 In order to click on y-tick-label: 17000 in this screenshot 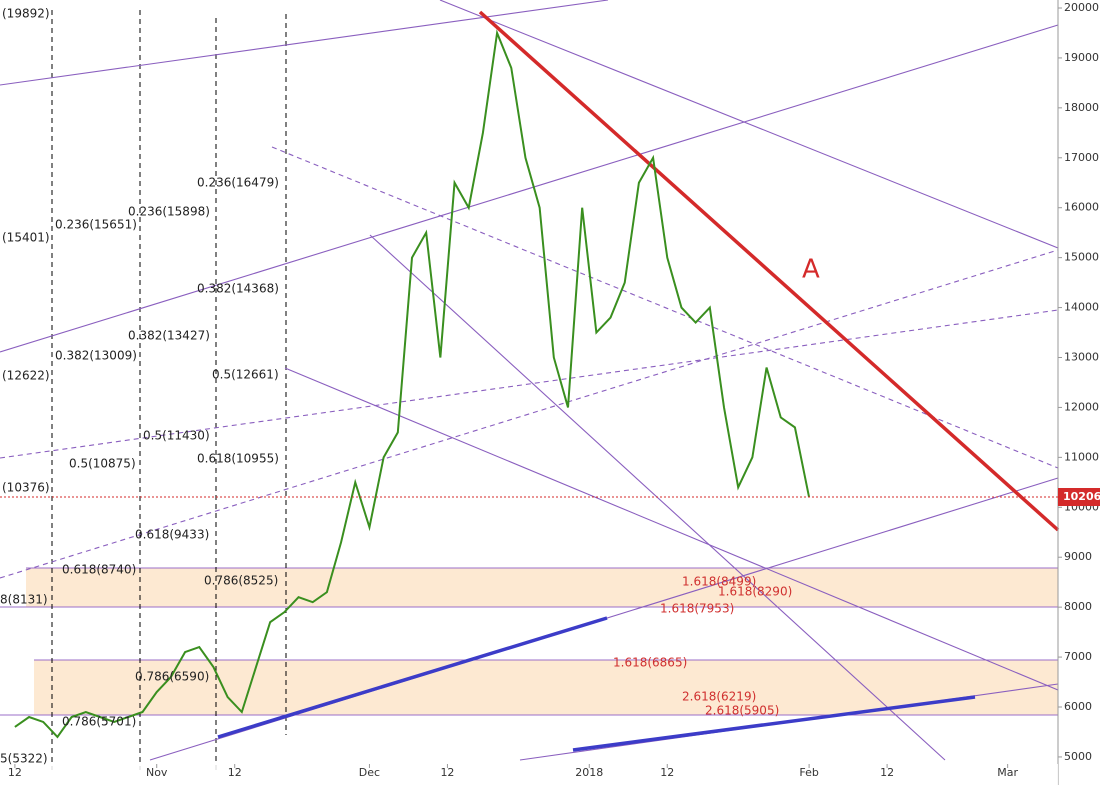, I will do `click(1081, 157)`.